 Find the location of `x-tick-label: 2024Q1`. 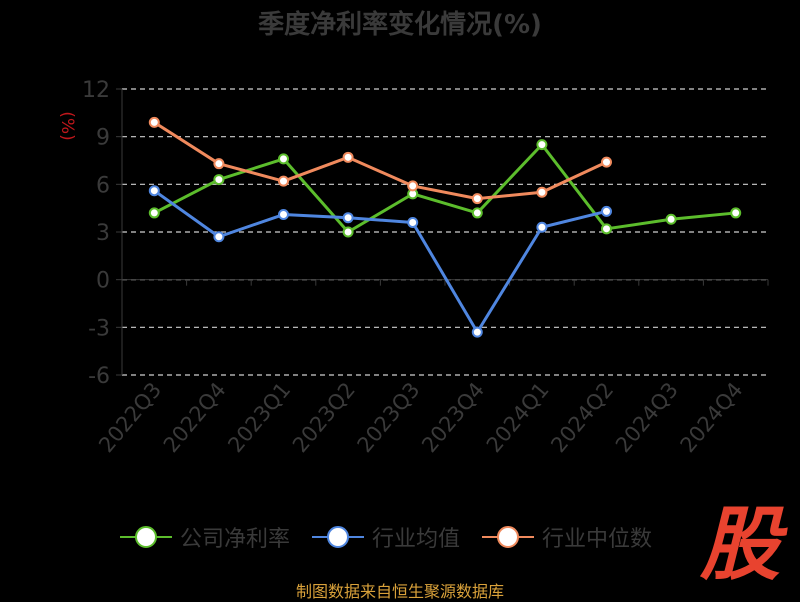

x-tick-label: 2024Q1 is located at coordinates (518, 417).